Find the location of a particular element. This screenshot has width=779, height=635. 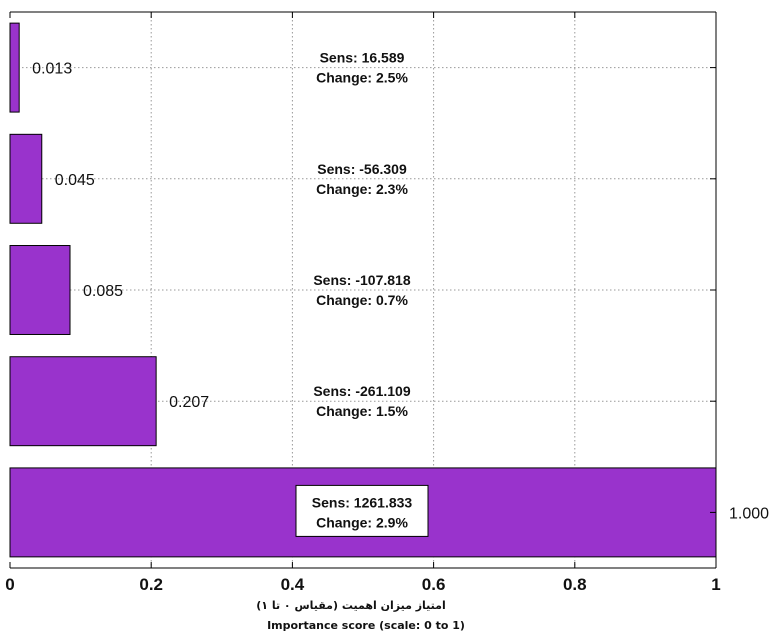

x-axis-label-persian: امتیاز میزان اهمیت (مقیاس ۰ تا ۱) is located at coordinates (351, 605).